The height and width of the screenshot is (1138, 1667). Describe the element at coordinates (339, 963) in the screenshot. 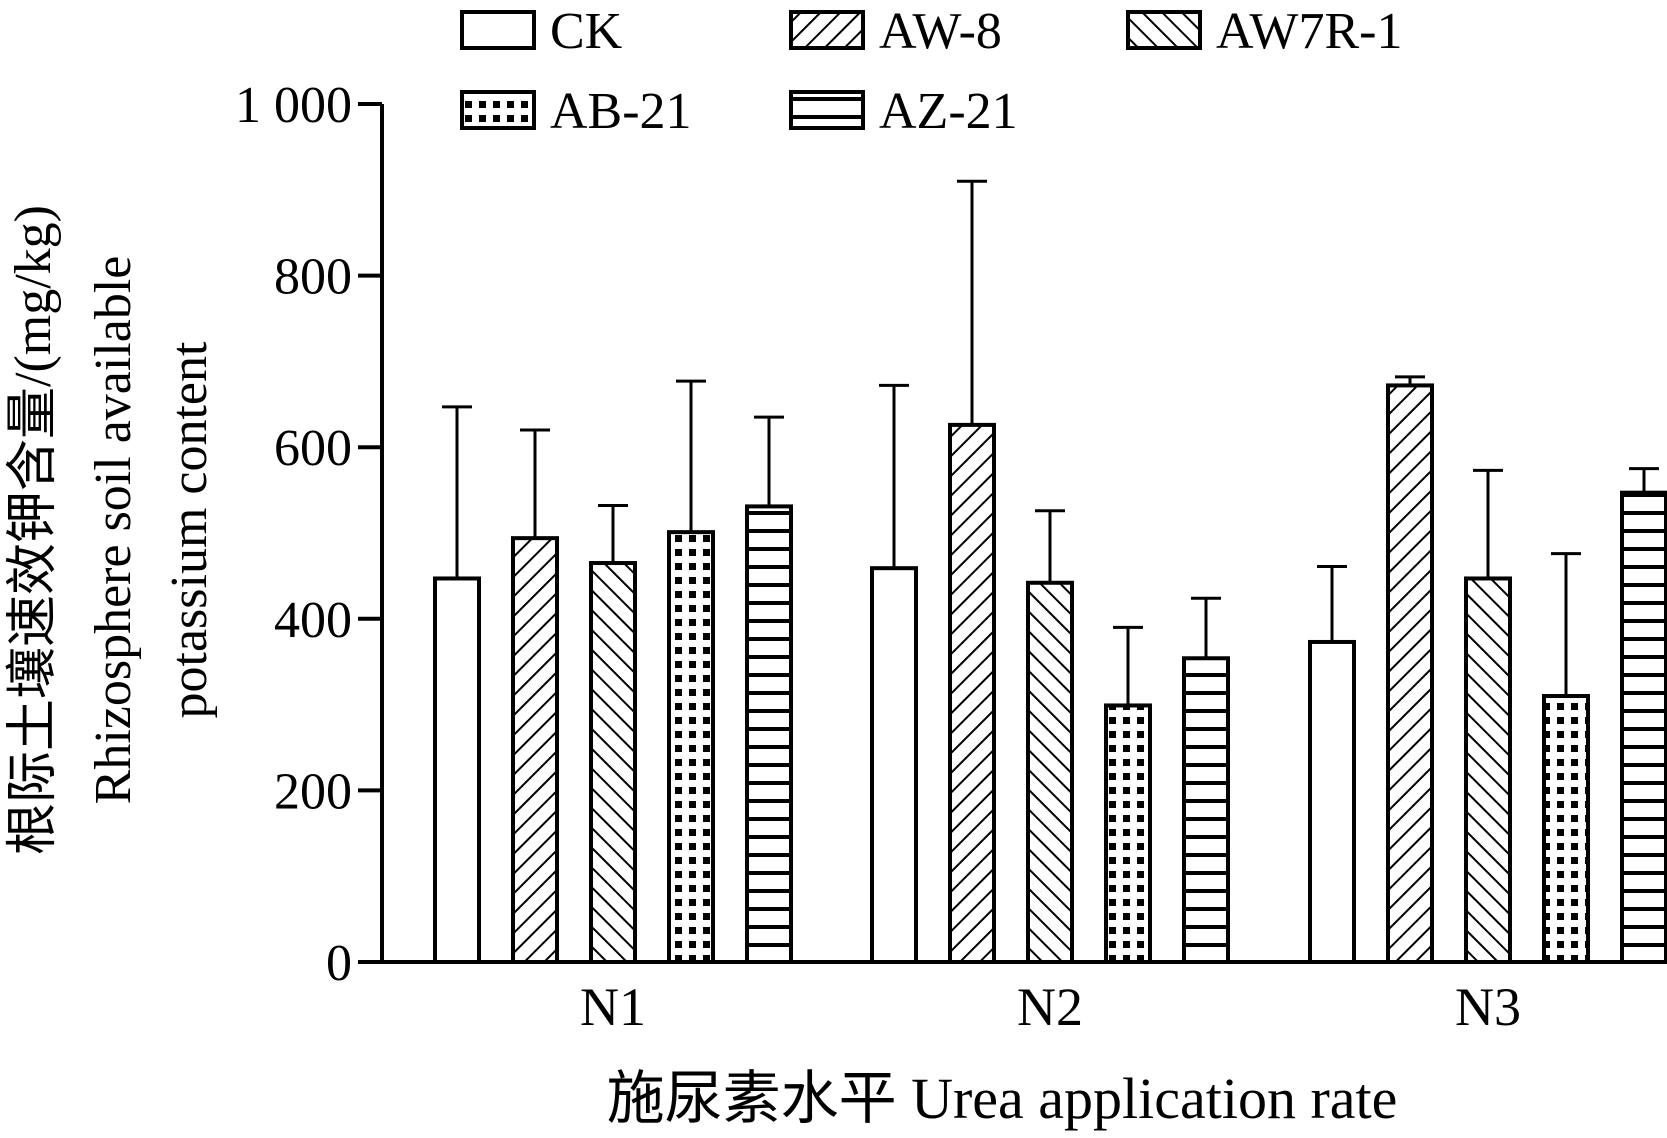

I see `y-tick-label: 0` at that location.